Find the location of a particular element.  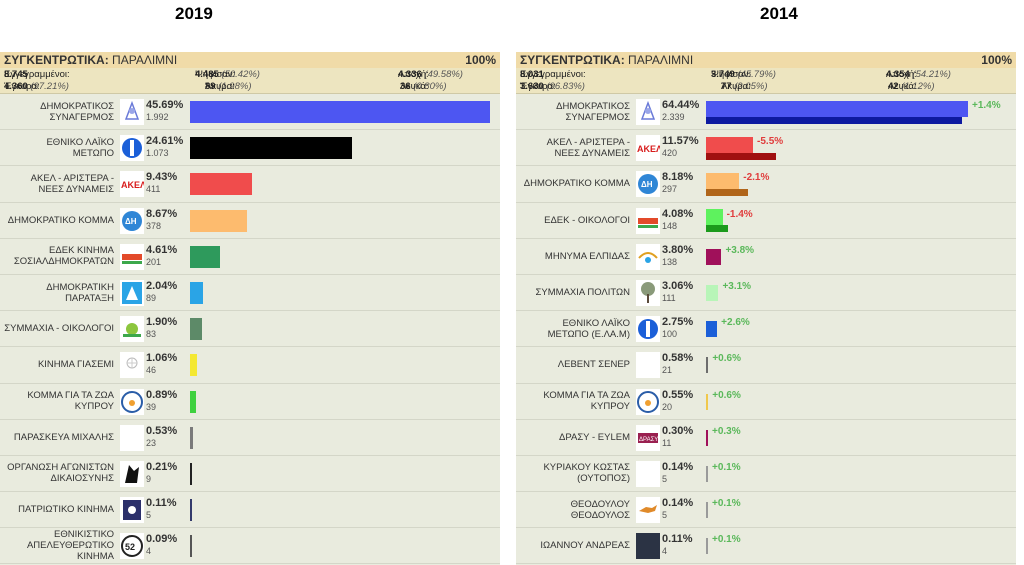

party-change: +2.6% is located at coordinates (735, 323).